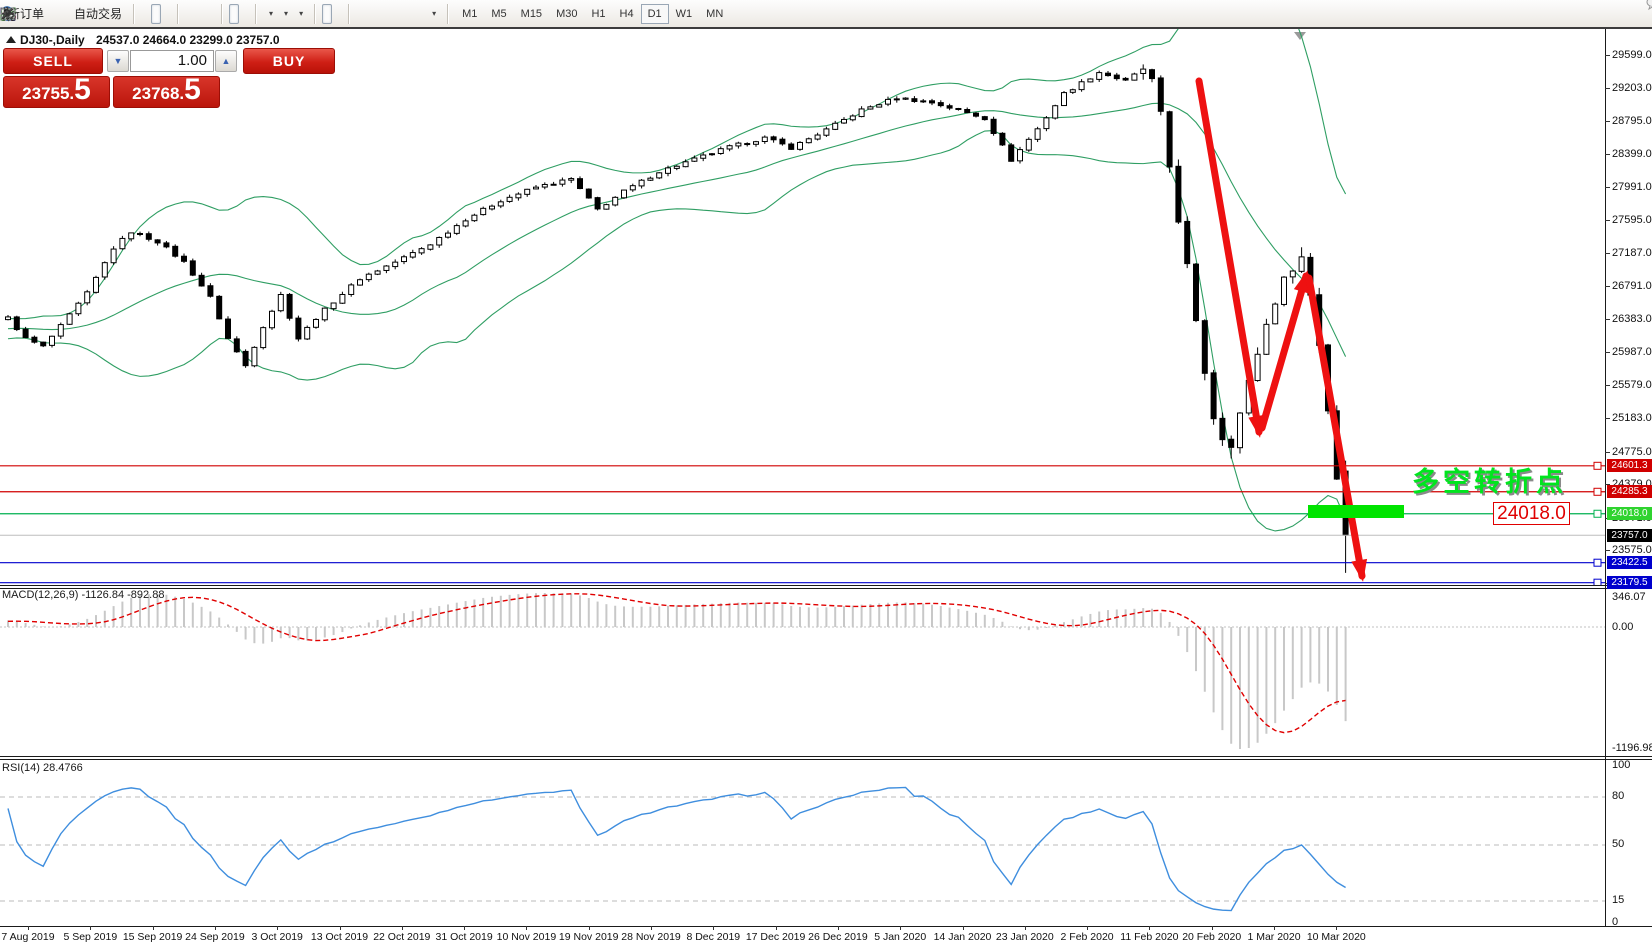 This screenshot has width=1652, height=950. What do you see at coordinates (900, 937) in the screenshot?
I see `date-label: 5 Jan 2020` at bounding box center [900, 937].